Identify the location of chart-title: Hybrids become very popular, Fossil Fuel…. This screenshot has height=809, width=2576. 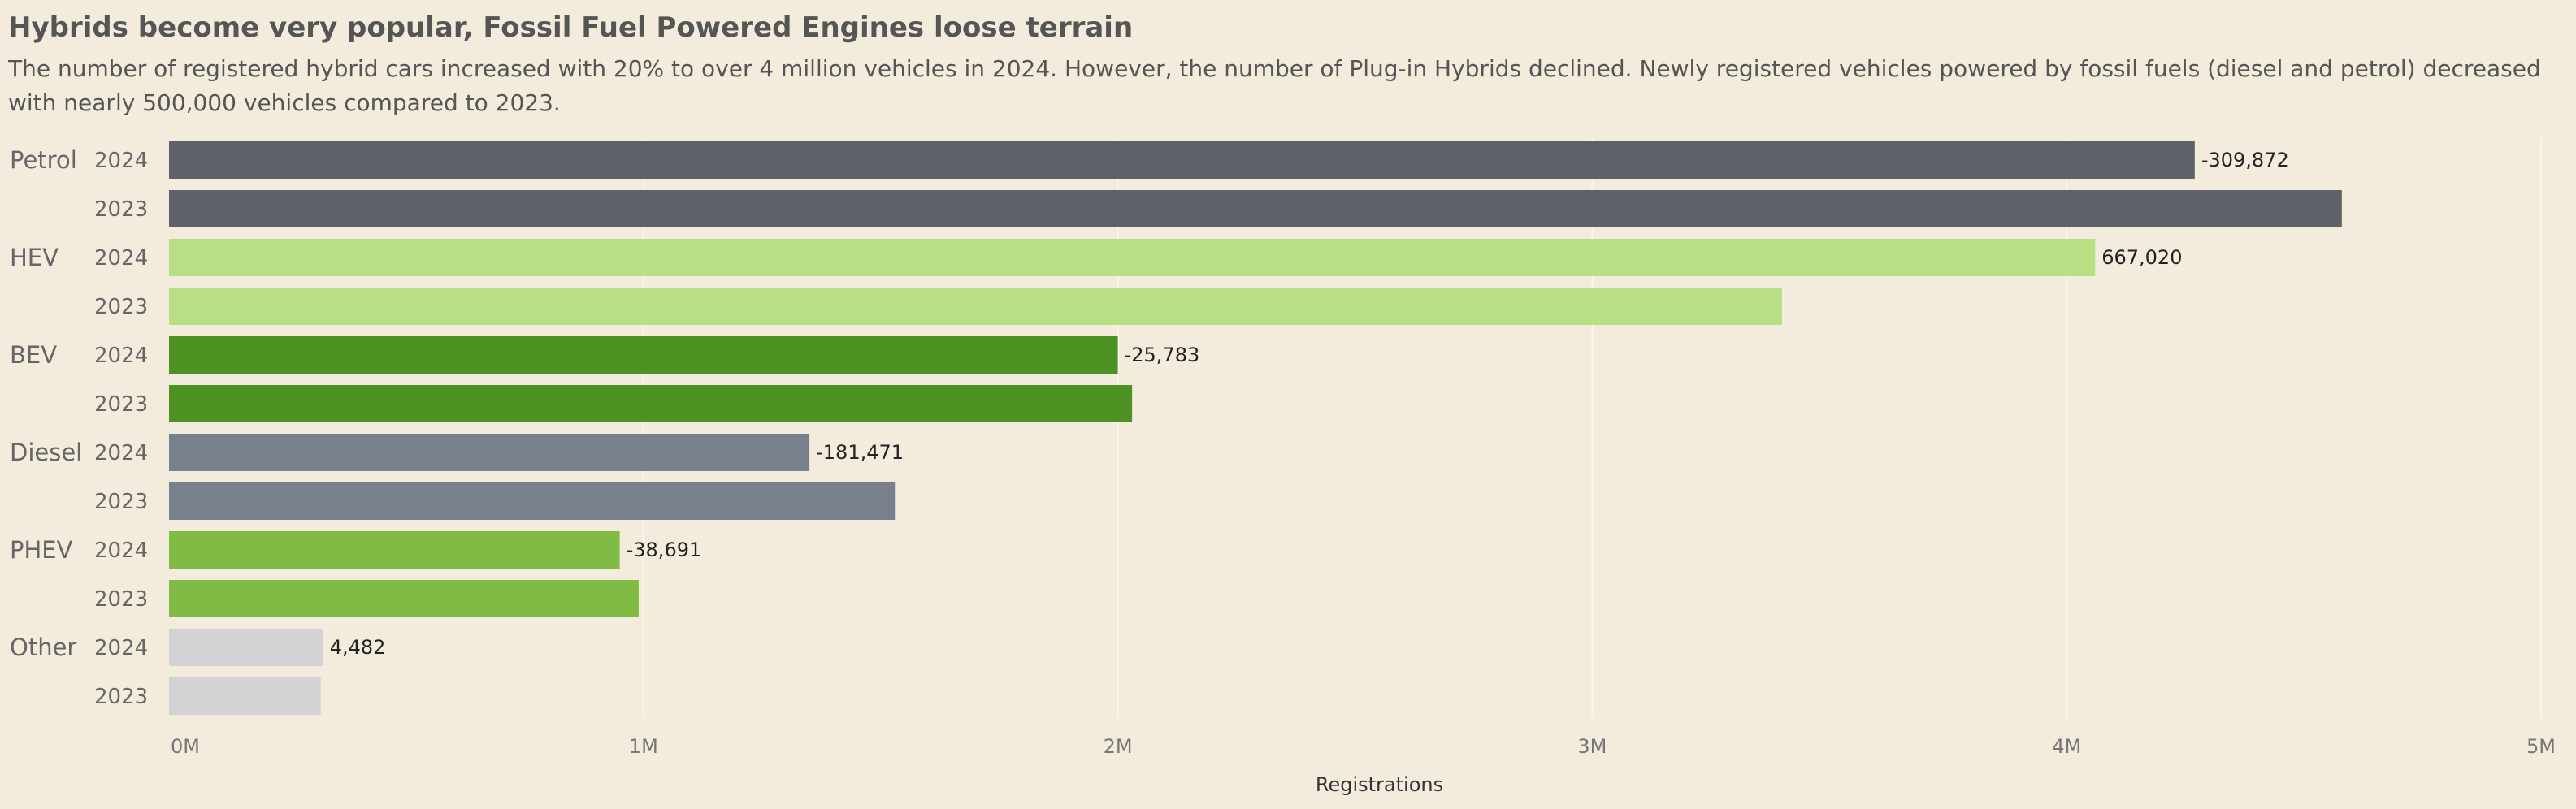
(571, 28).